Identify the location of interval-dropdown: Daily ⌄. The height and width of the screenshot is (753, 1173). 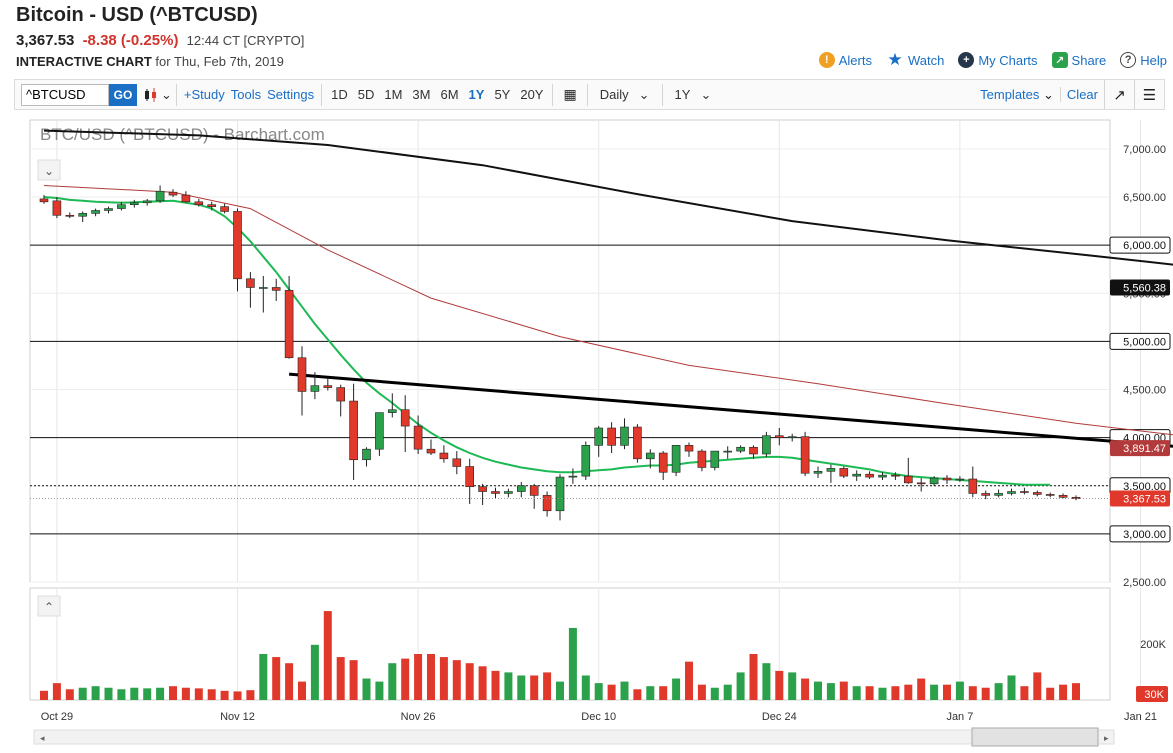
(625, 95).